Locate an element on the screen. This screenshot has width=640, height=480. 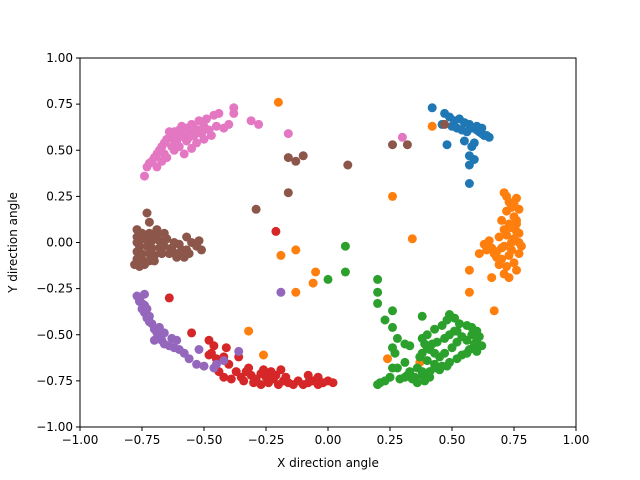
y-tick-label: 0.75 is located at coordinates (59, 104).